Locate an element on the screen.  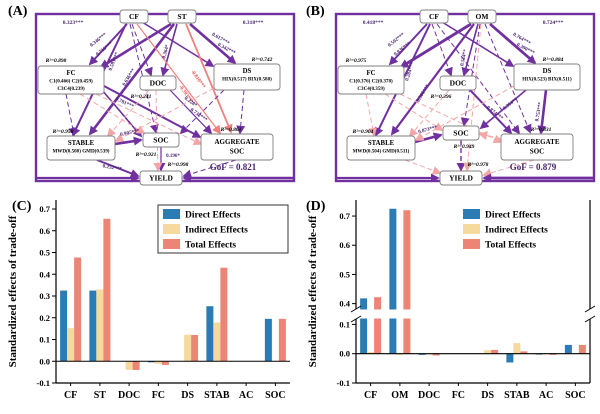
node-DOC: DOC is located at coordinates (458, 83).